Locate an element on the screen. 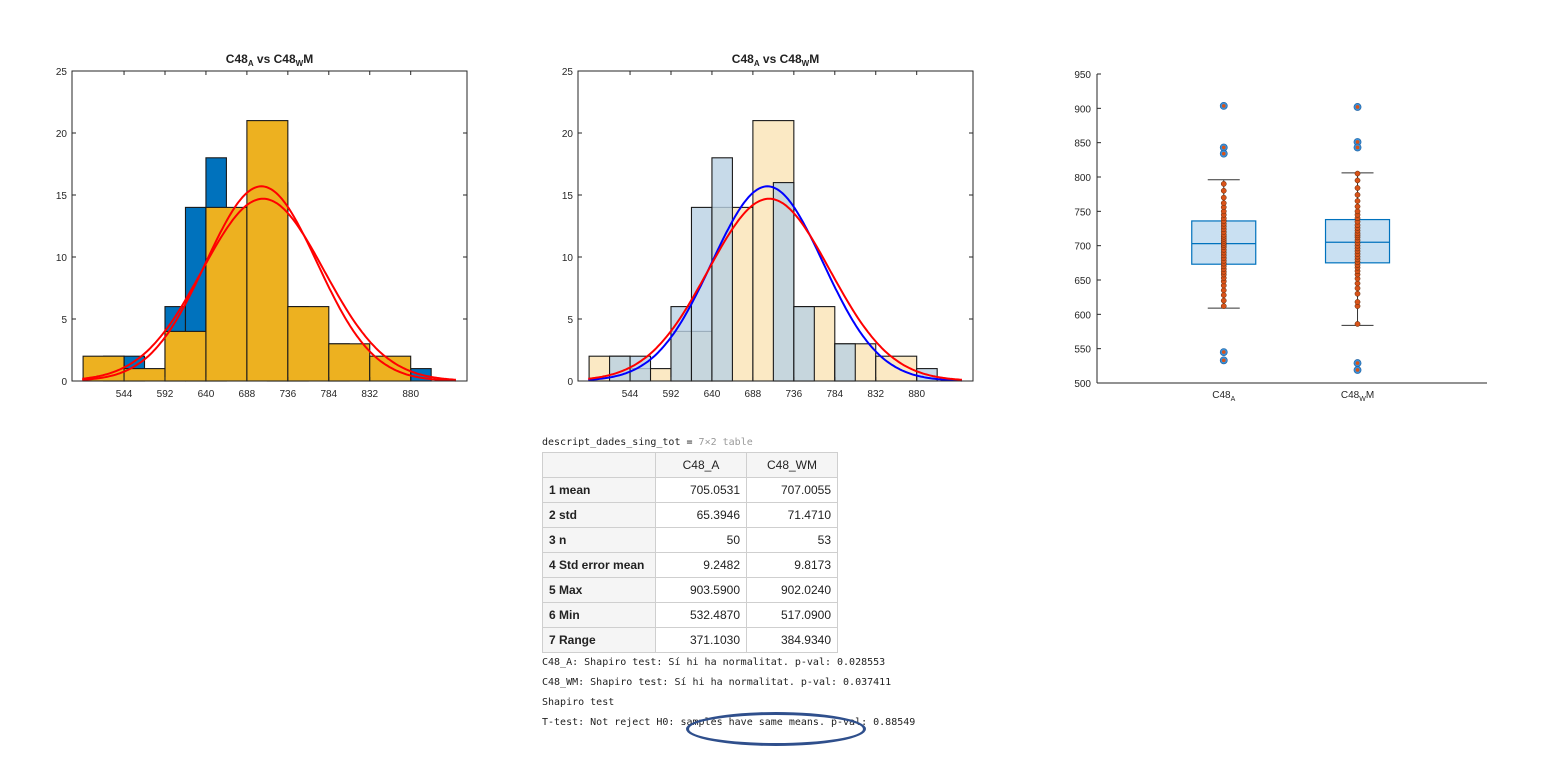 The height and width of the screenshot is (762, 1563). x-tick-label: 640 is located at coordinates (206, 394).